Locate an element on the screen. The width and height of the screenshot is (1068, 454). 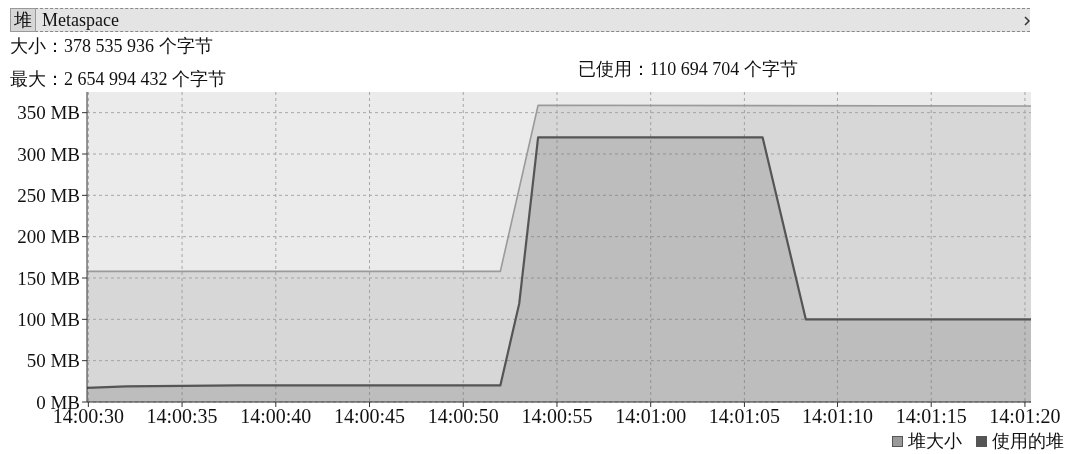
y-tick-label: 250 MB is located at coordinates (48, 196).